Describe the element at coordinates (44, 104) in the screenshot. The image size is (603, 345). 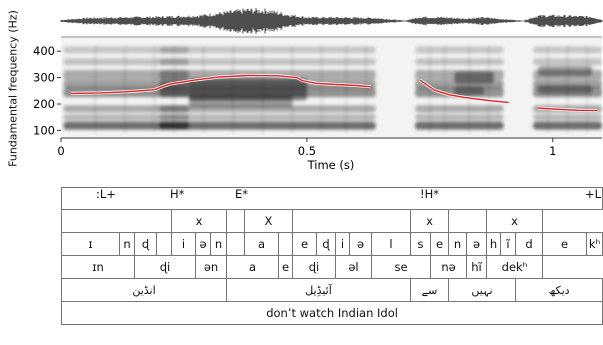
I see `y-tick-label: 200` at that location.